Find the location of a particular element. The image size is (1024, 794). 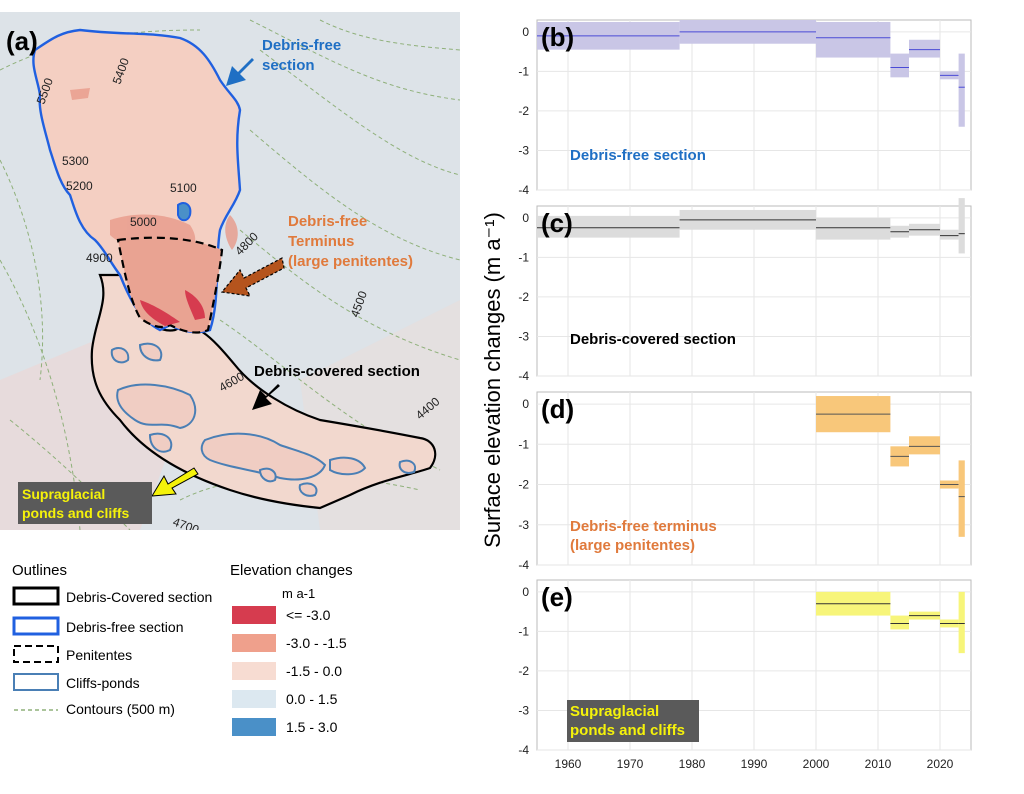

chart-panel: 0 -1 -2 -3 -4 (b) Debris-free section is located at coordinates (745, 108).